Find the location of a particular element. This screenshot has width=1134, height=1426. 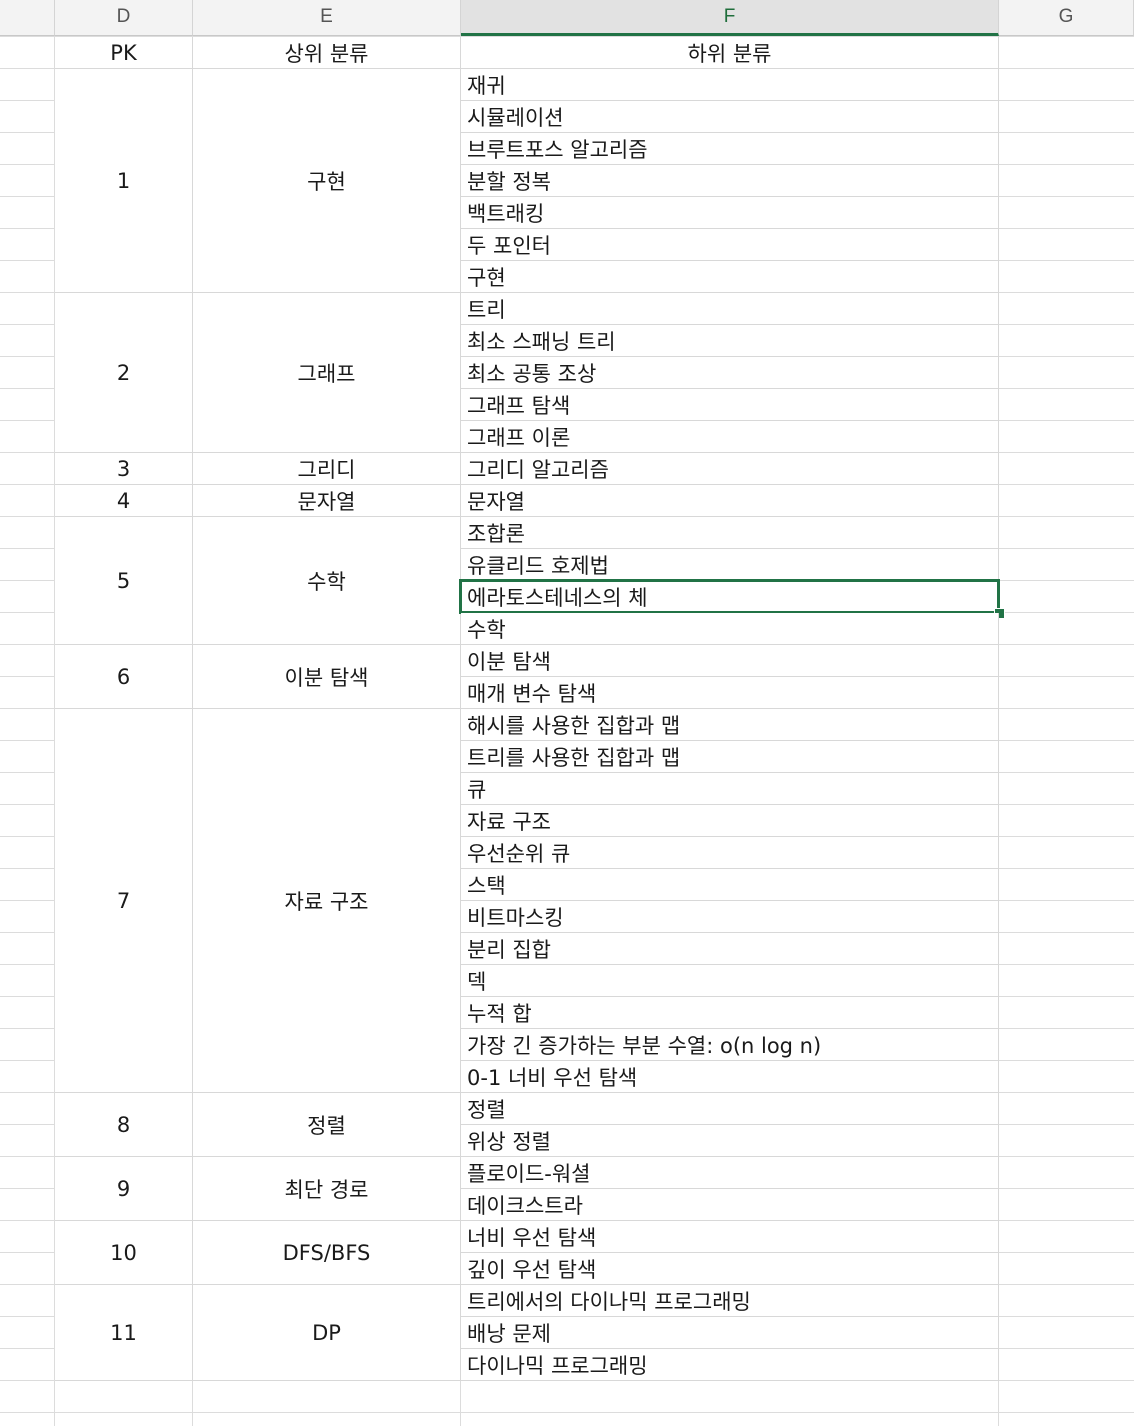

top-category-cell: 수학 is located at coordinates (327, 581).